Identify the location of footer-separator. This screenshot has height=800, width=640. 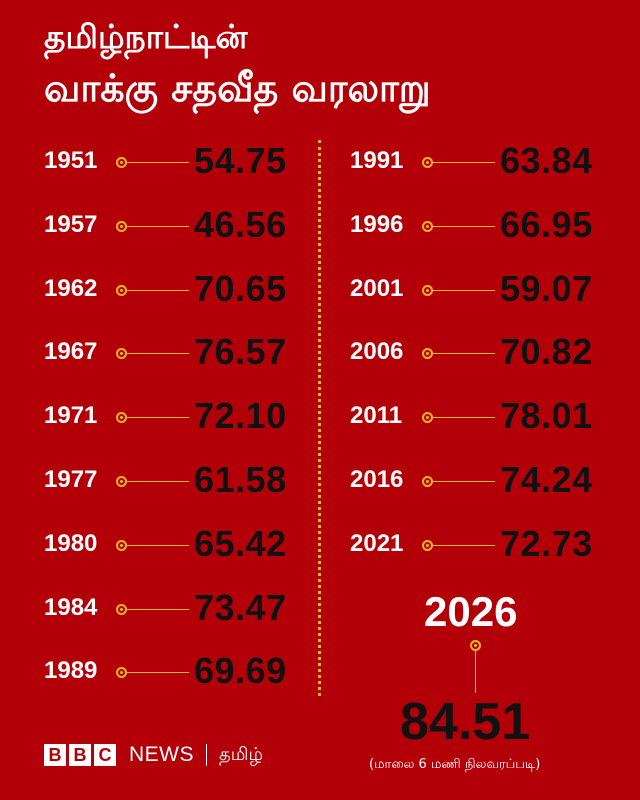
(206, 755).